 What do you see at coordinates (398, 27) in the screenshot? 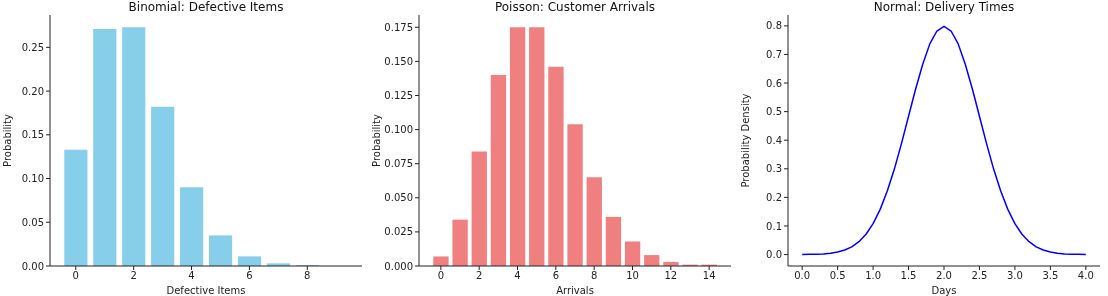
I see `y-tick-label: 0.175` at bounding box center [398, 27].